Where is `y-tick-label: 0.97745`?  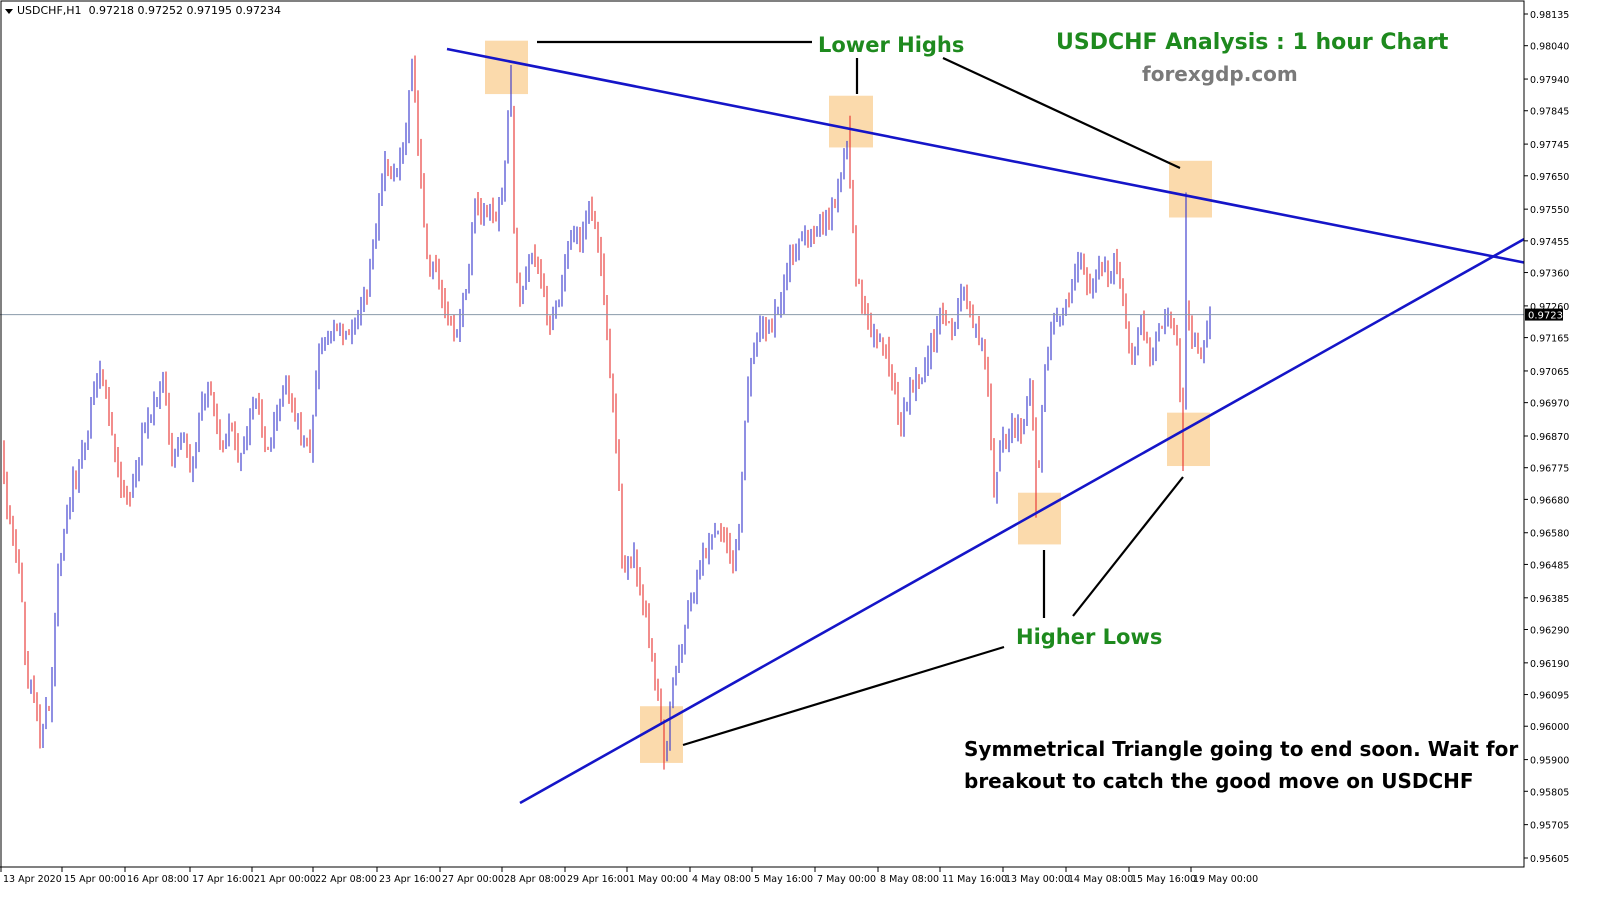
y-tick-label: 0.97745 is located at coordinates (1549, 145).